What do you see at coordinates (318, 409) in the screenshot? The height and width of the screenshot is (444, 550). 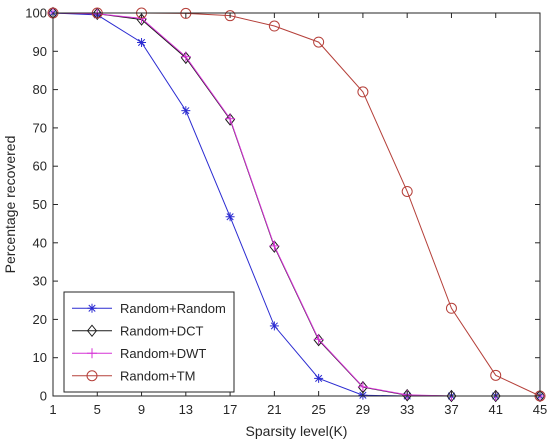 I see `x-tick-label: 25` at bounding box center [318, 409].